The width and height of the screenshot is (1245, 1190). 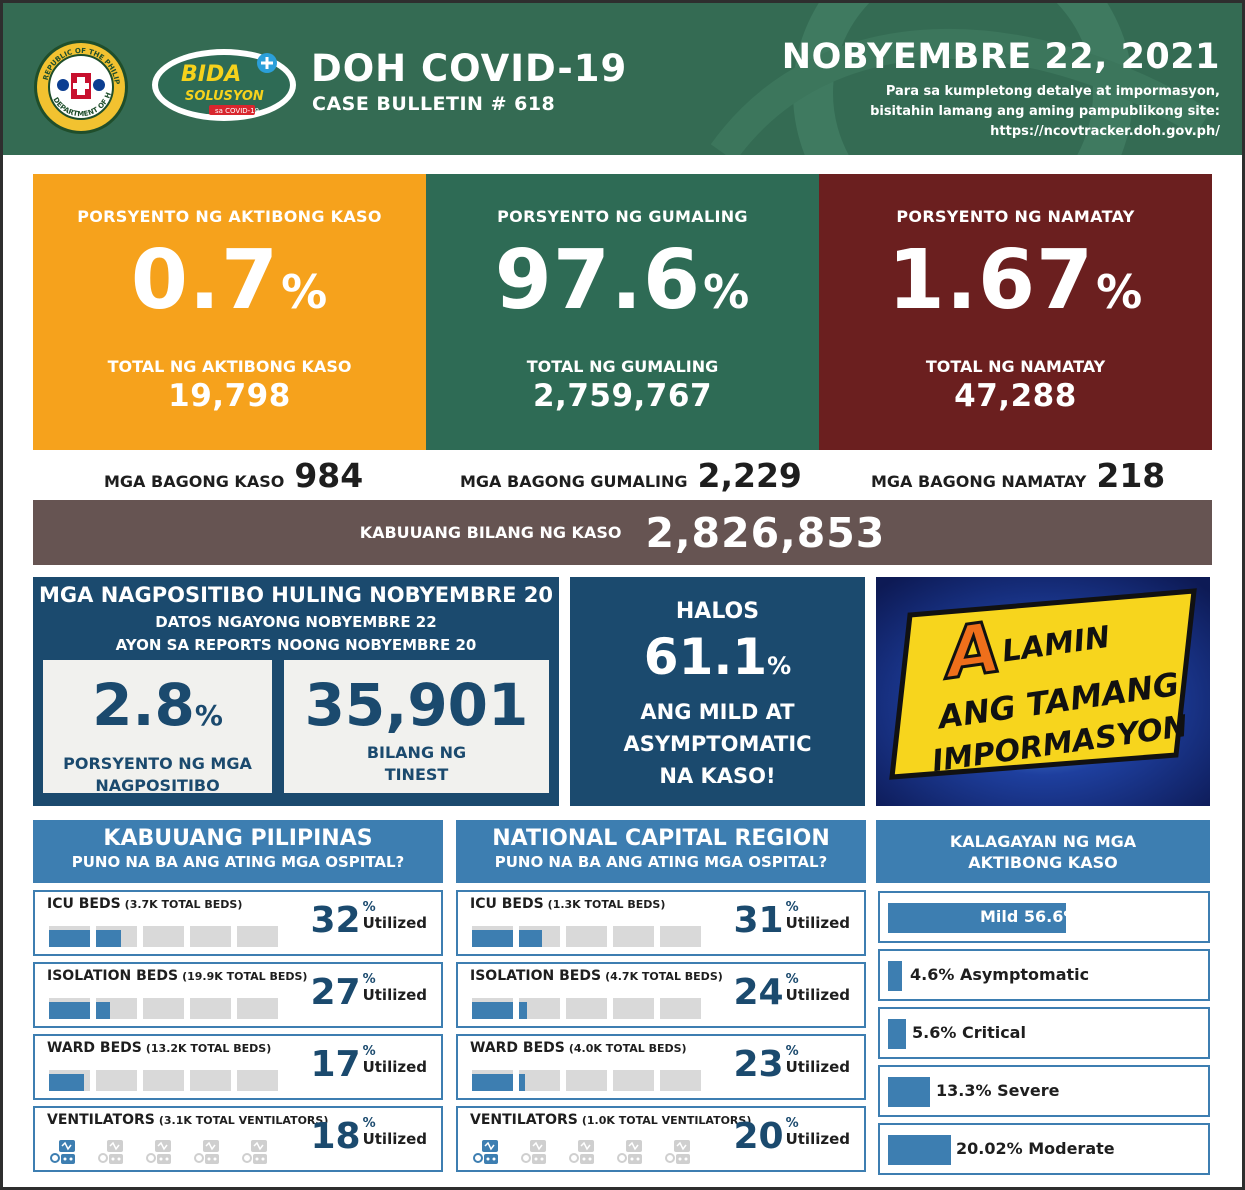 What do you see at coordinates (585, 1153) in the screenshot?
I see `ventilator-icons` at bounding box center [585, 1153].